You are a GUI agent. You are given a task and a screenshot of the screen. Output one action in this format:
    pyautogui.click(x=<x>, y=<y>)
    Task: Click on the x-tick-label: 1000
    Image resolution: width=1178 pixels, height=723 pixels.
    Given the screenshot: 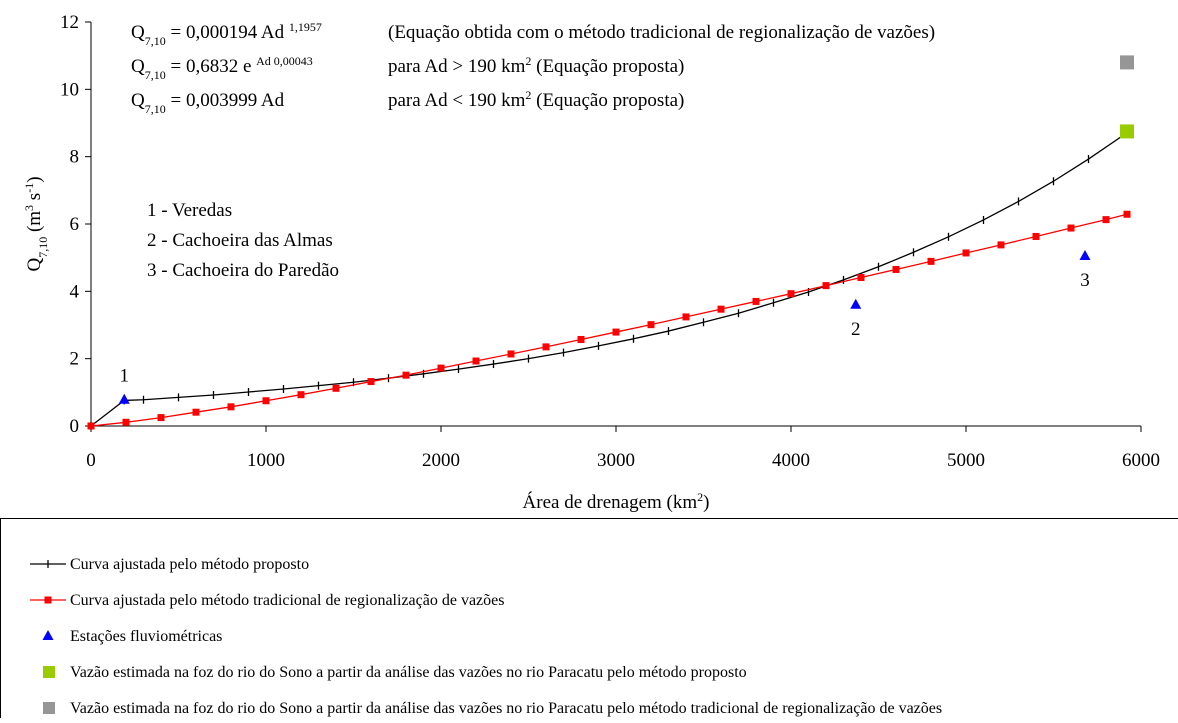 What is the action you would take?
    pyautogui.click(x=266, y=460)
    